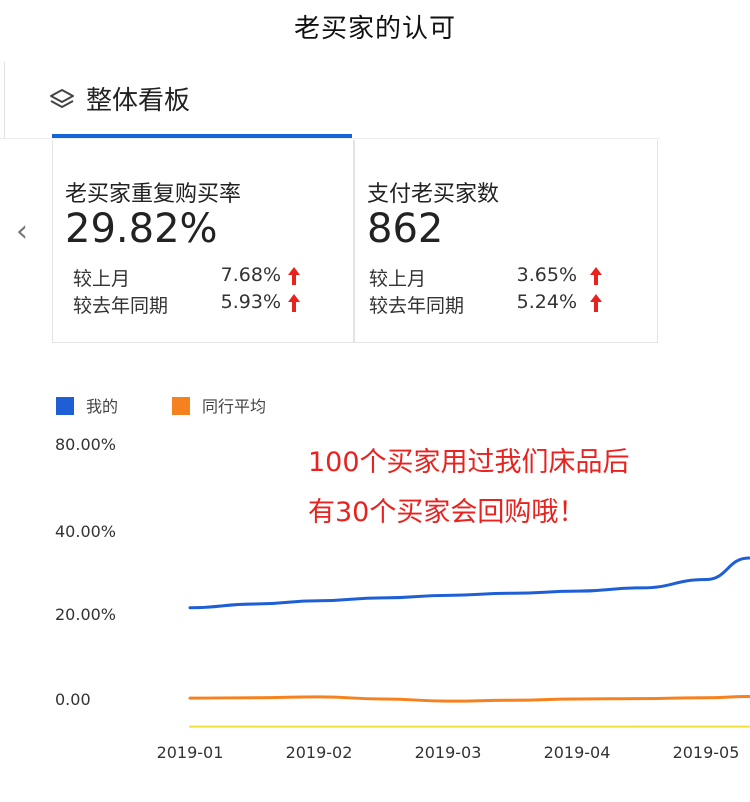 Image resolution: width=750 pixels, height=802 pixels. I want to click on legend-item-peer-average: 同行平均, so click(219, 405).